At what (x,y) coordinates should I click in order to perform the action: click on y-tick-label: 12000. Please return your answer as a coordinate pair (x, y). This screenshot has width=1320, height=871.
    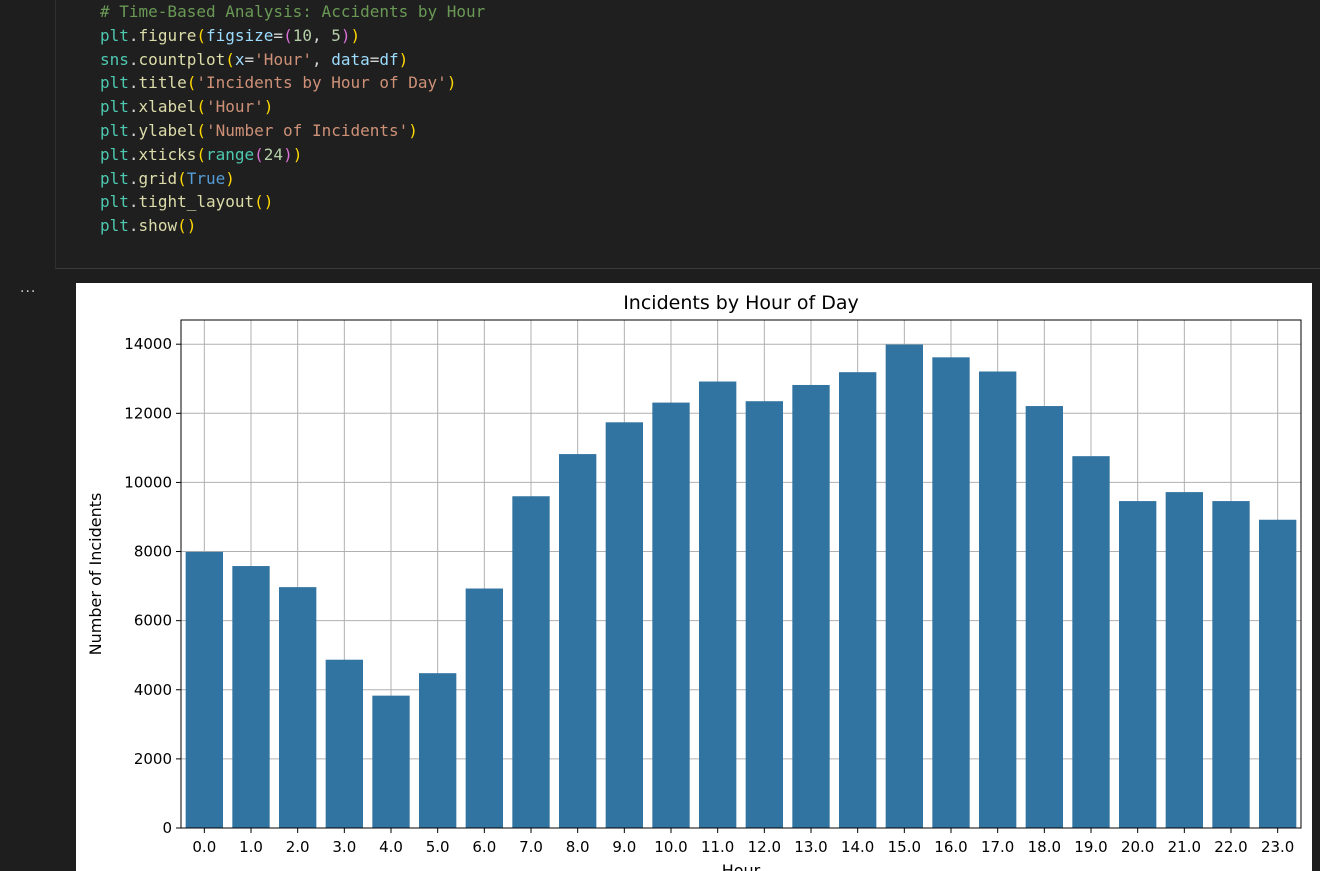
    Looking at the image, I should click on (148, 413).